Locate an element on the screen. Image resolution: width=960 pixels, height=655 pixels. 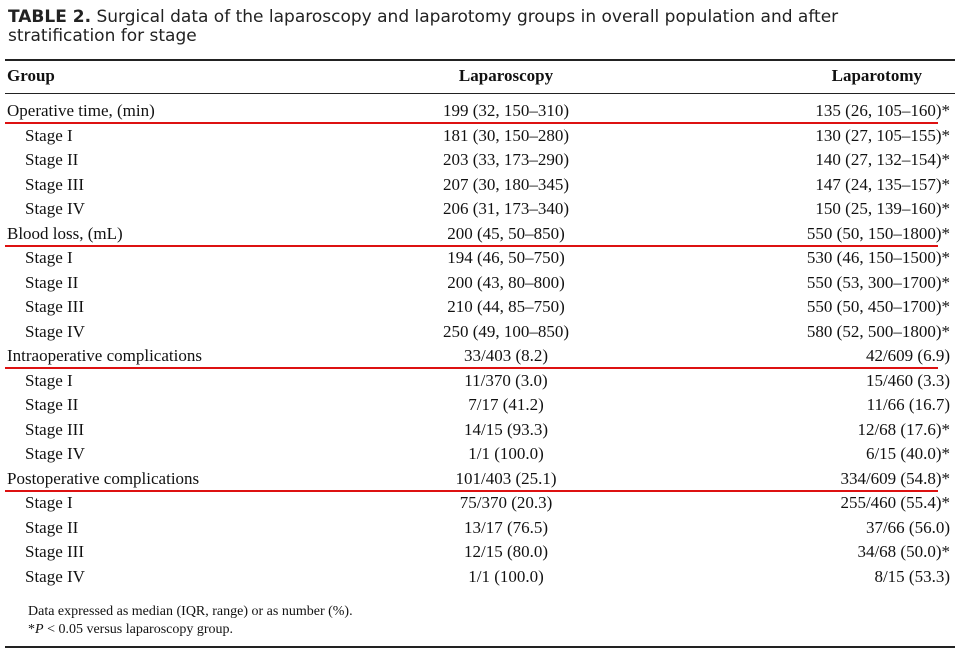
cell-laparoscopy: 194 (46, 50–750) is located at coordinates (506, 257).